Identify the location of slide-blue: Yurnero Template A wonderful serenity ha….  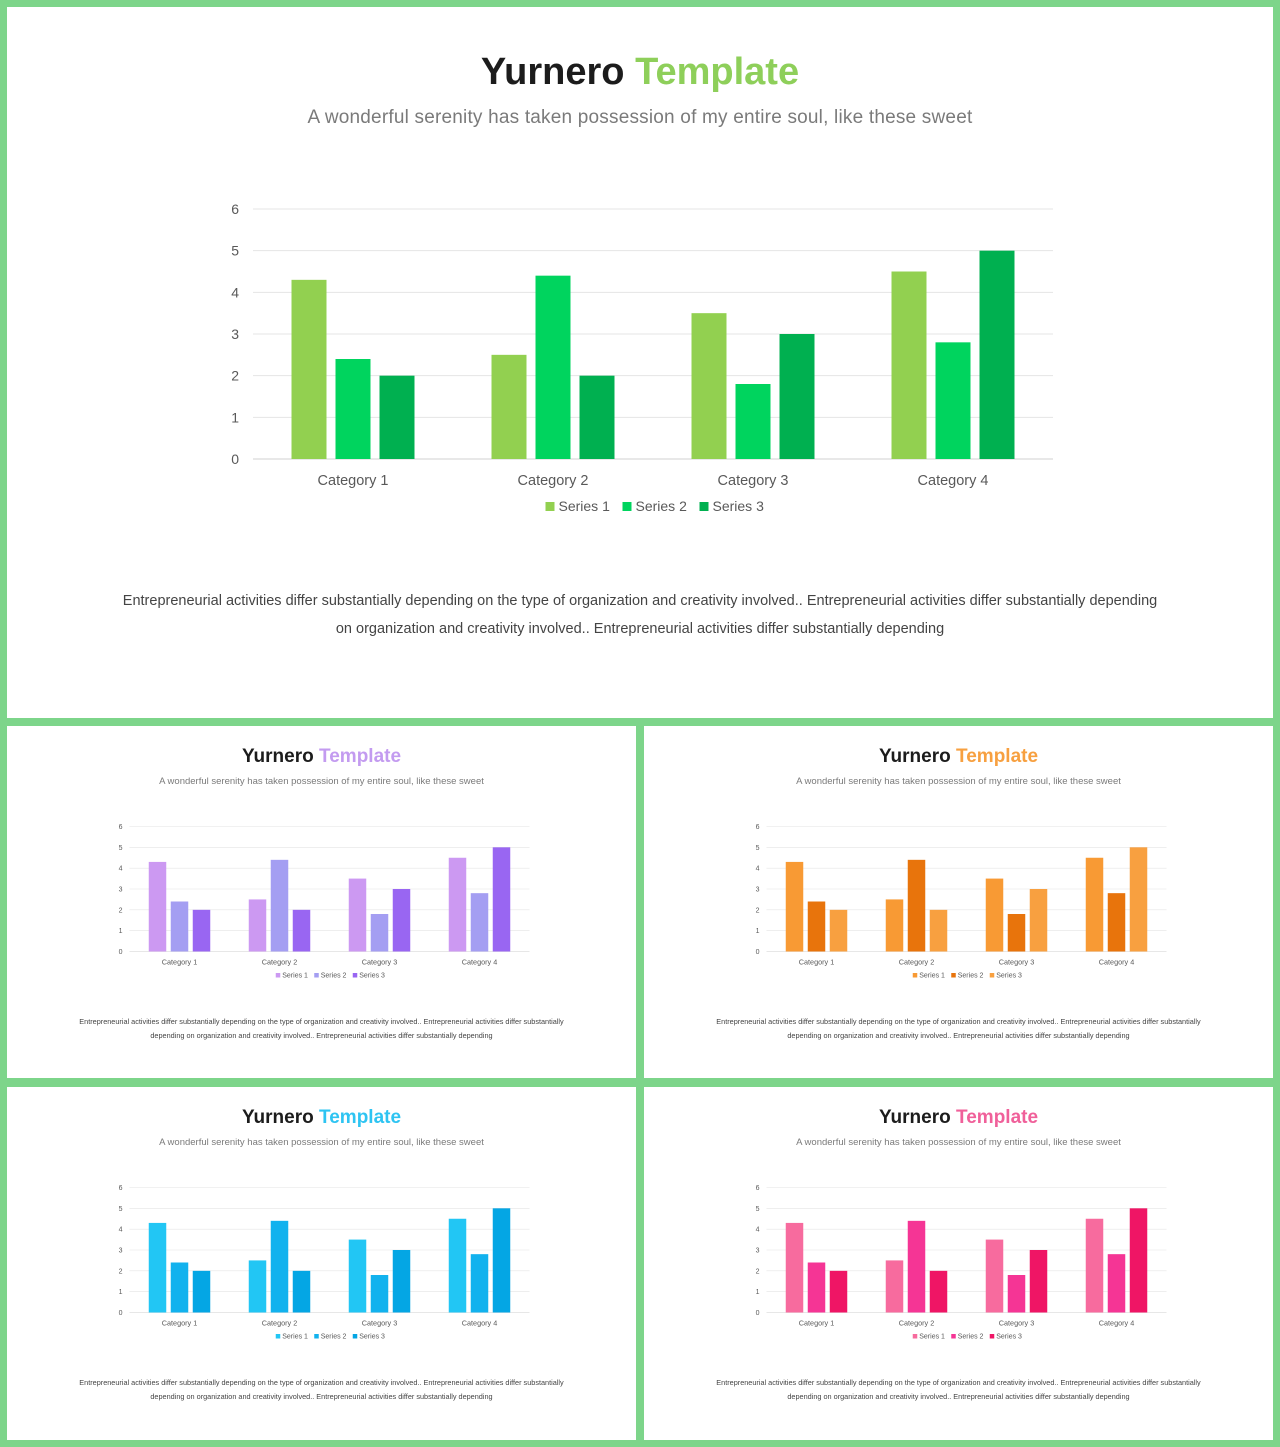
(321, 1263).